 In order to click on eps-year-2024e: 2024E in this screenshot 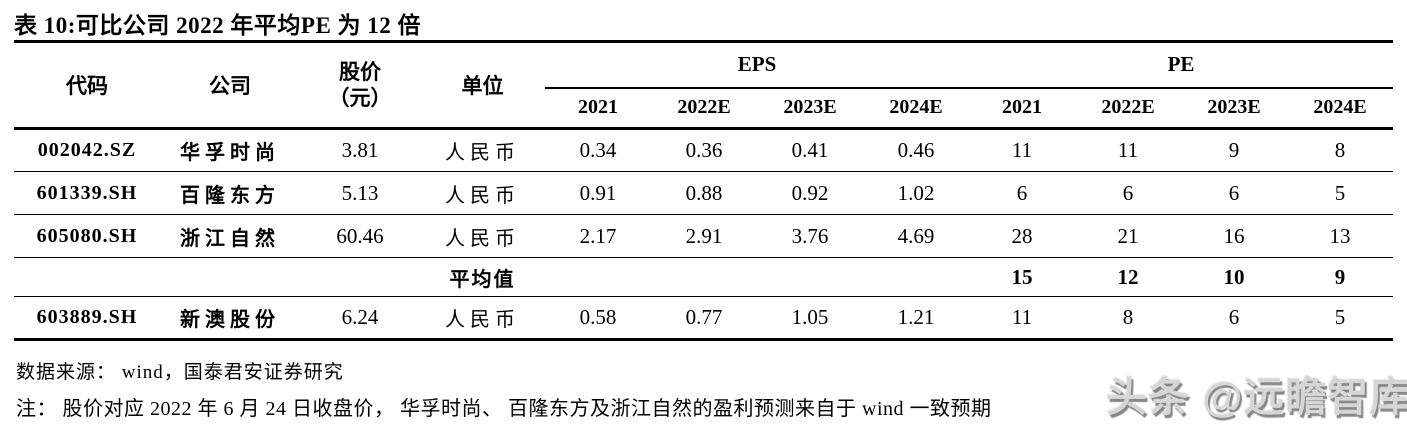, I will do `click(916, 108)`.